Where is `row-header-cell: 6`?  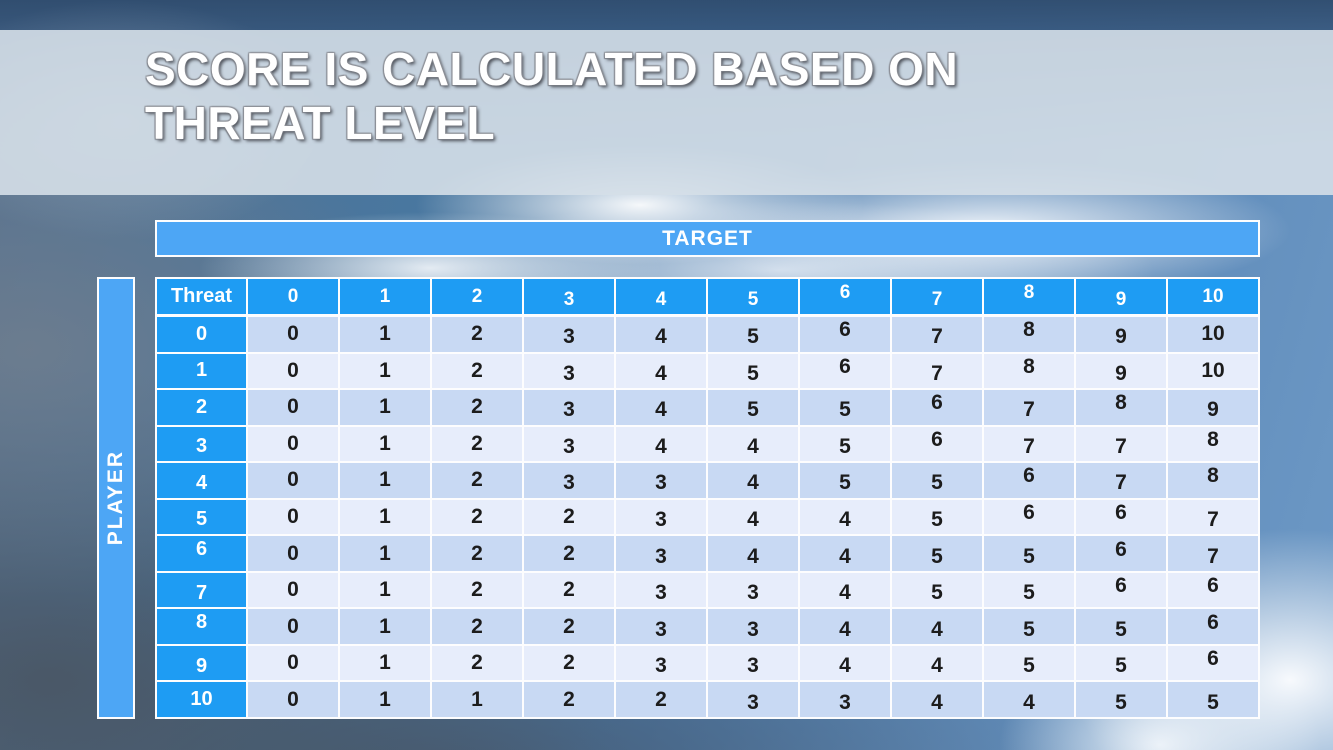 row-header-cell: 6 is located at coordinates (201, 553).